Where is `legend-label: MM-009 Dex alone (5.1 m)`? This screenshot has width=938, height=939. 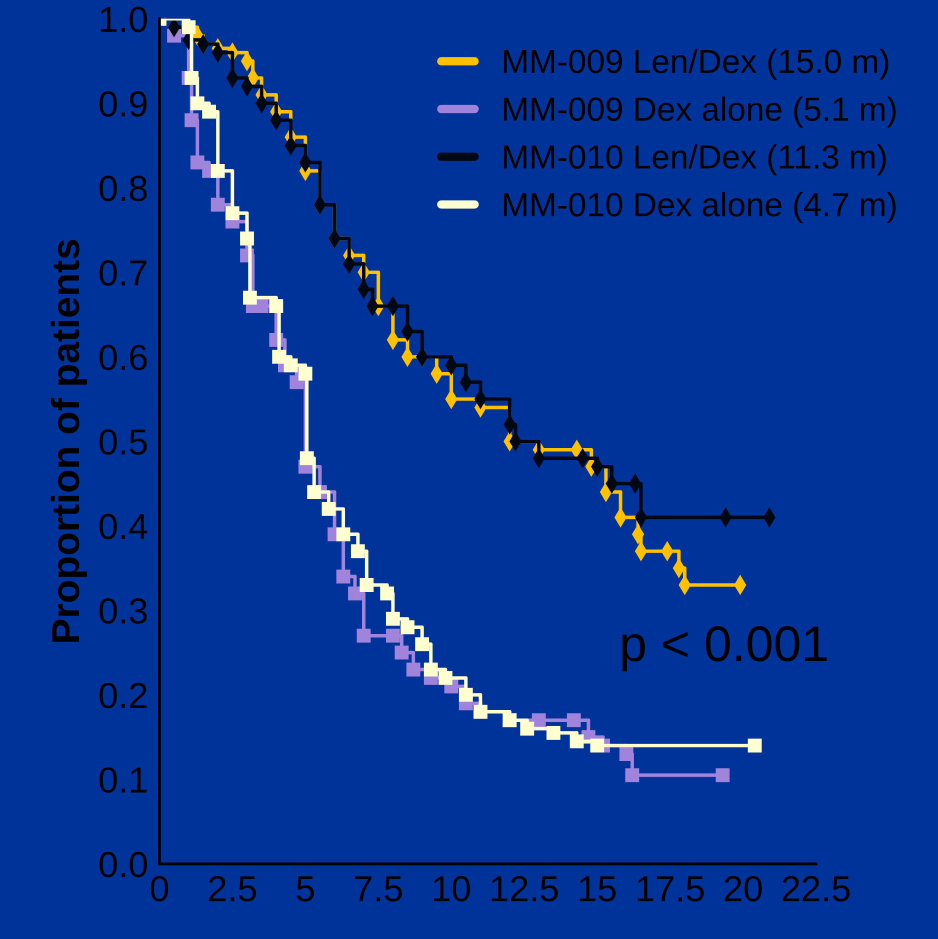 legend-label: MM-009 Dex alone (5.1 m) is located at coordinates (700, 112).